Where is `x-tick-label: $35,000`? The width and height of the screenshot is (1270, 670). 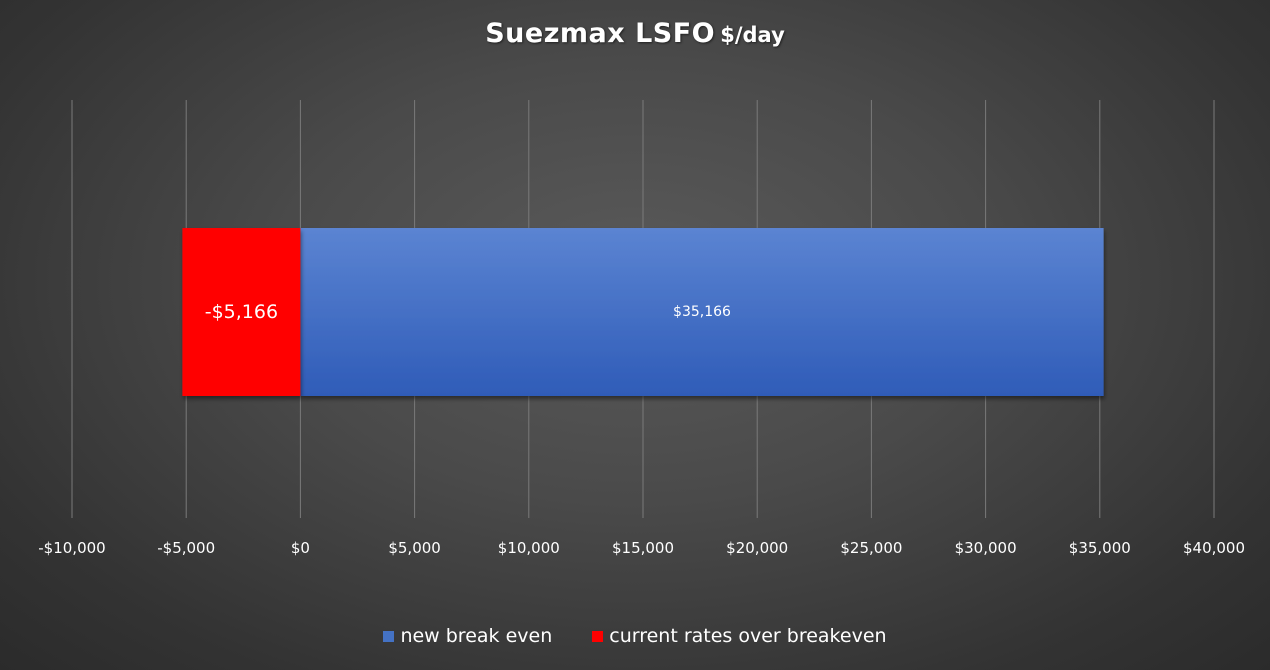
x-tick-label: $35,000 is located at coordinates (1100, 548).